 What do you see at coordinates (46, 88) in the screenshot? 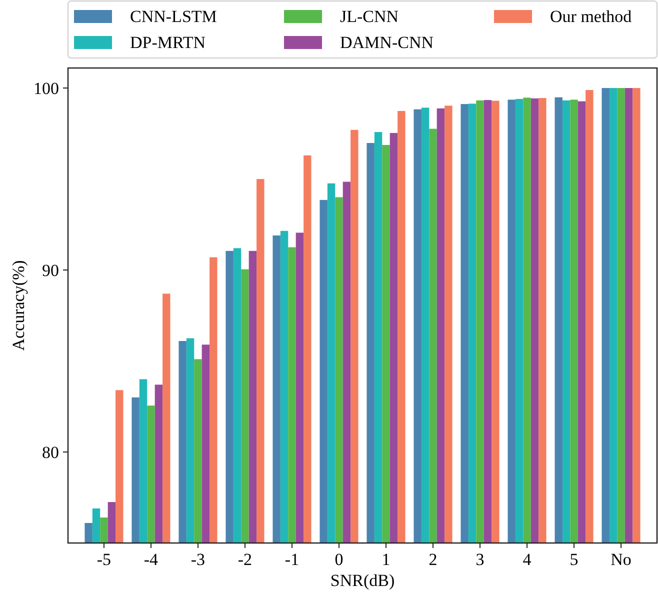
I see `y-tick-label: 100` at bounding box center [46, 88].